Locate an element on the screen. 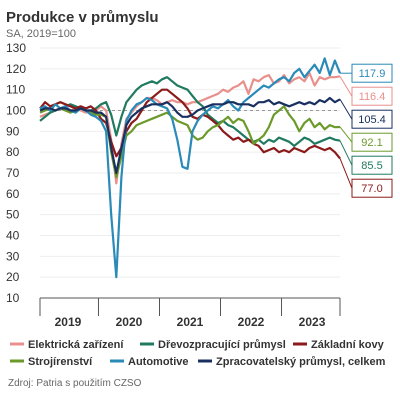  y-tick-label: 20 is located at coordinates (13, 277).